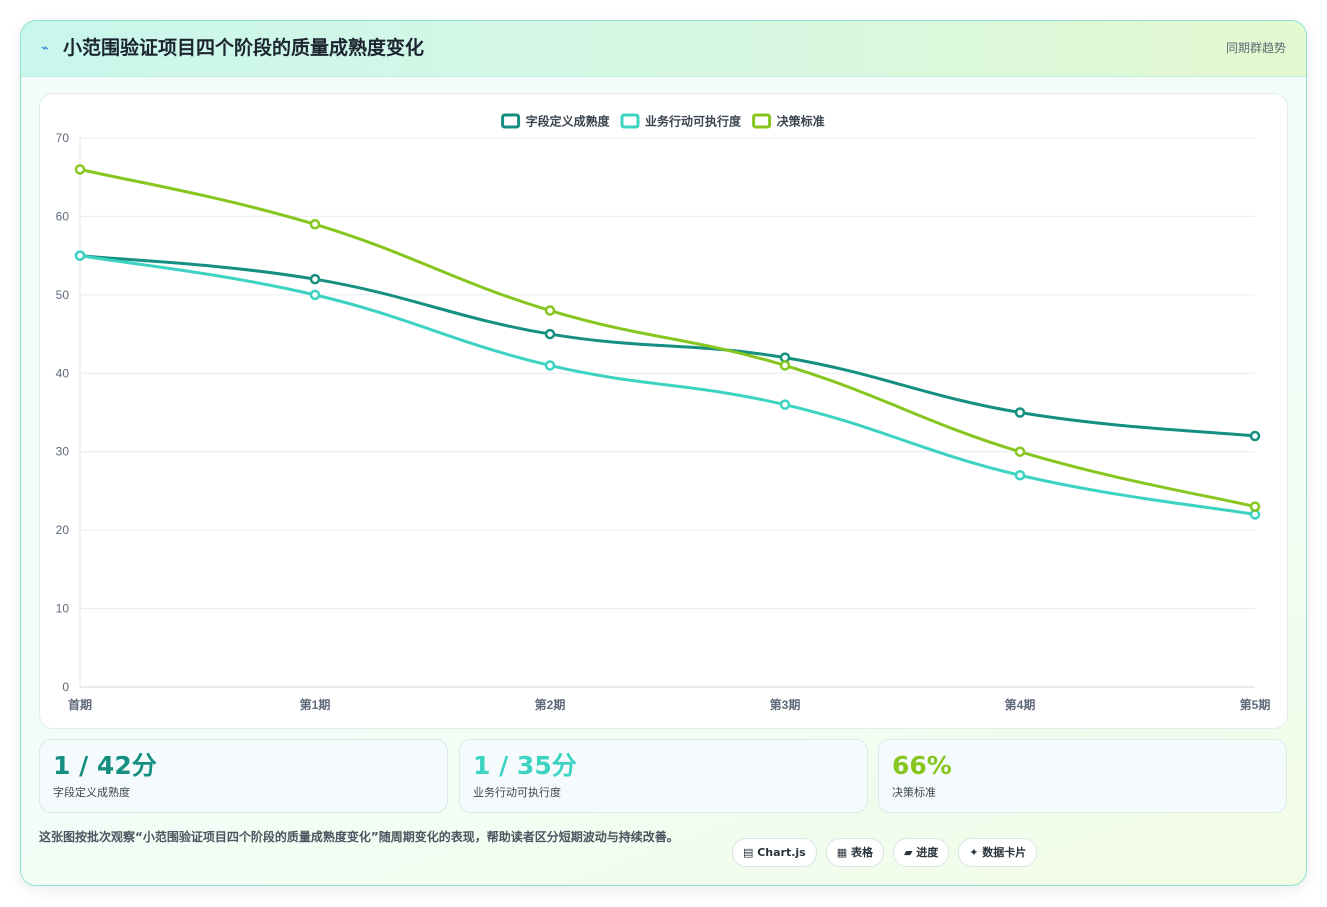  I want to click on y-tick-label: 40, so click(63, 373).